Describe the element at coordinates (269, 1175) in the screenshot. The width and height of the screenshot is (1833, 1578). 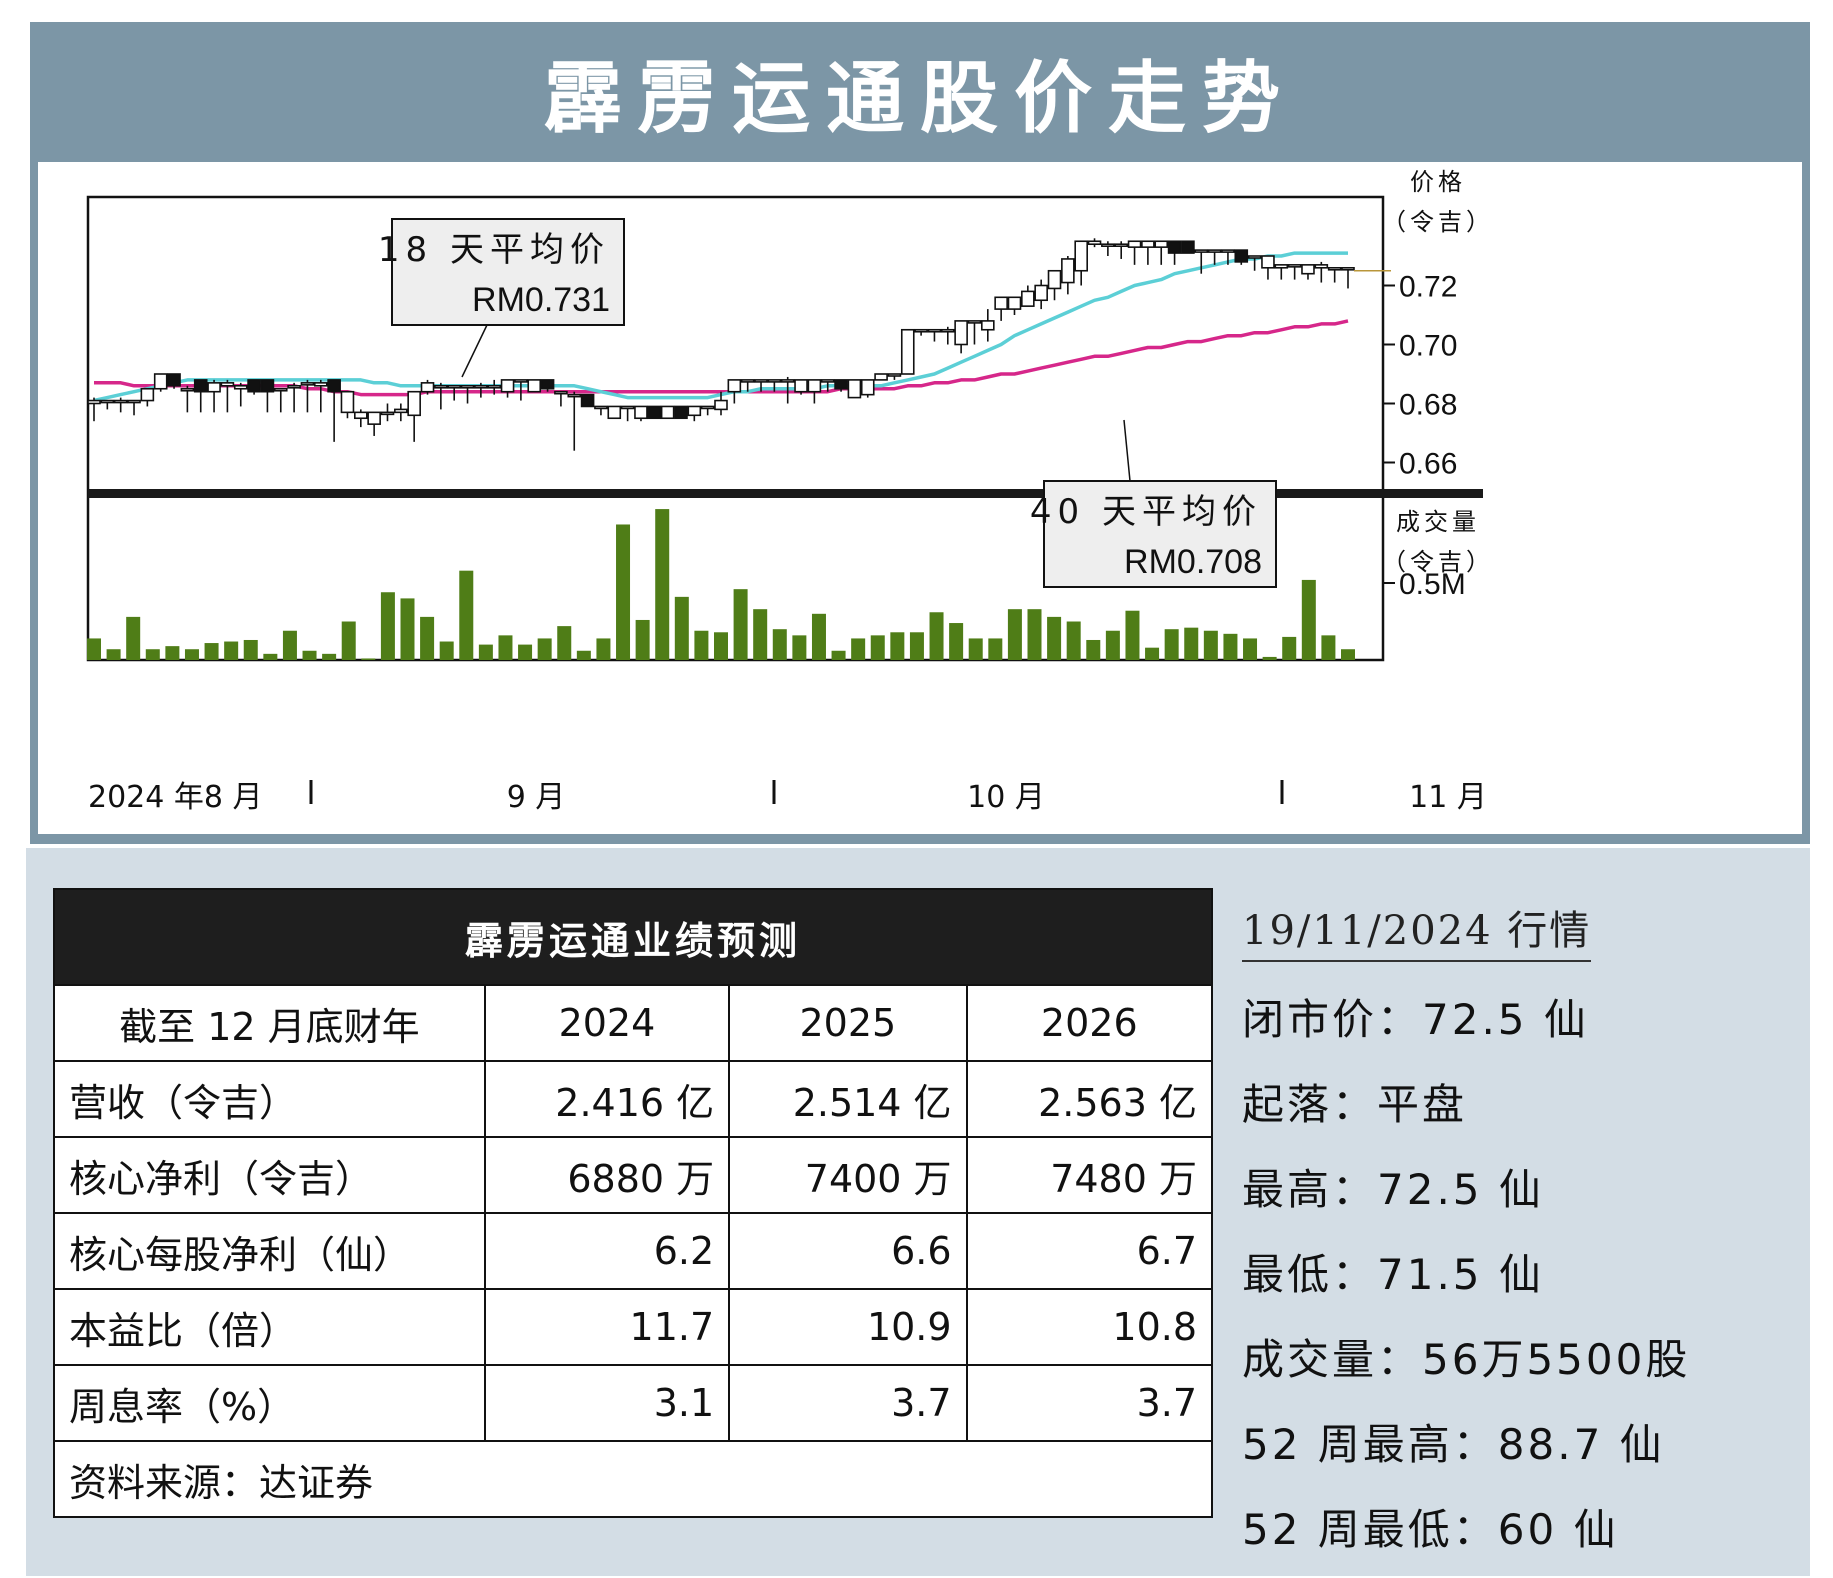
I see `row-label: 核心净利（令吉）` at that location.